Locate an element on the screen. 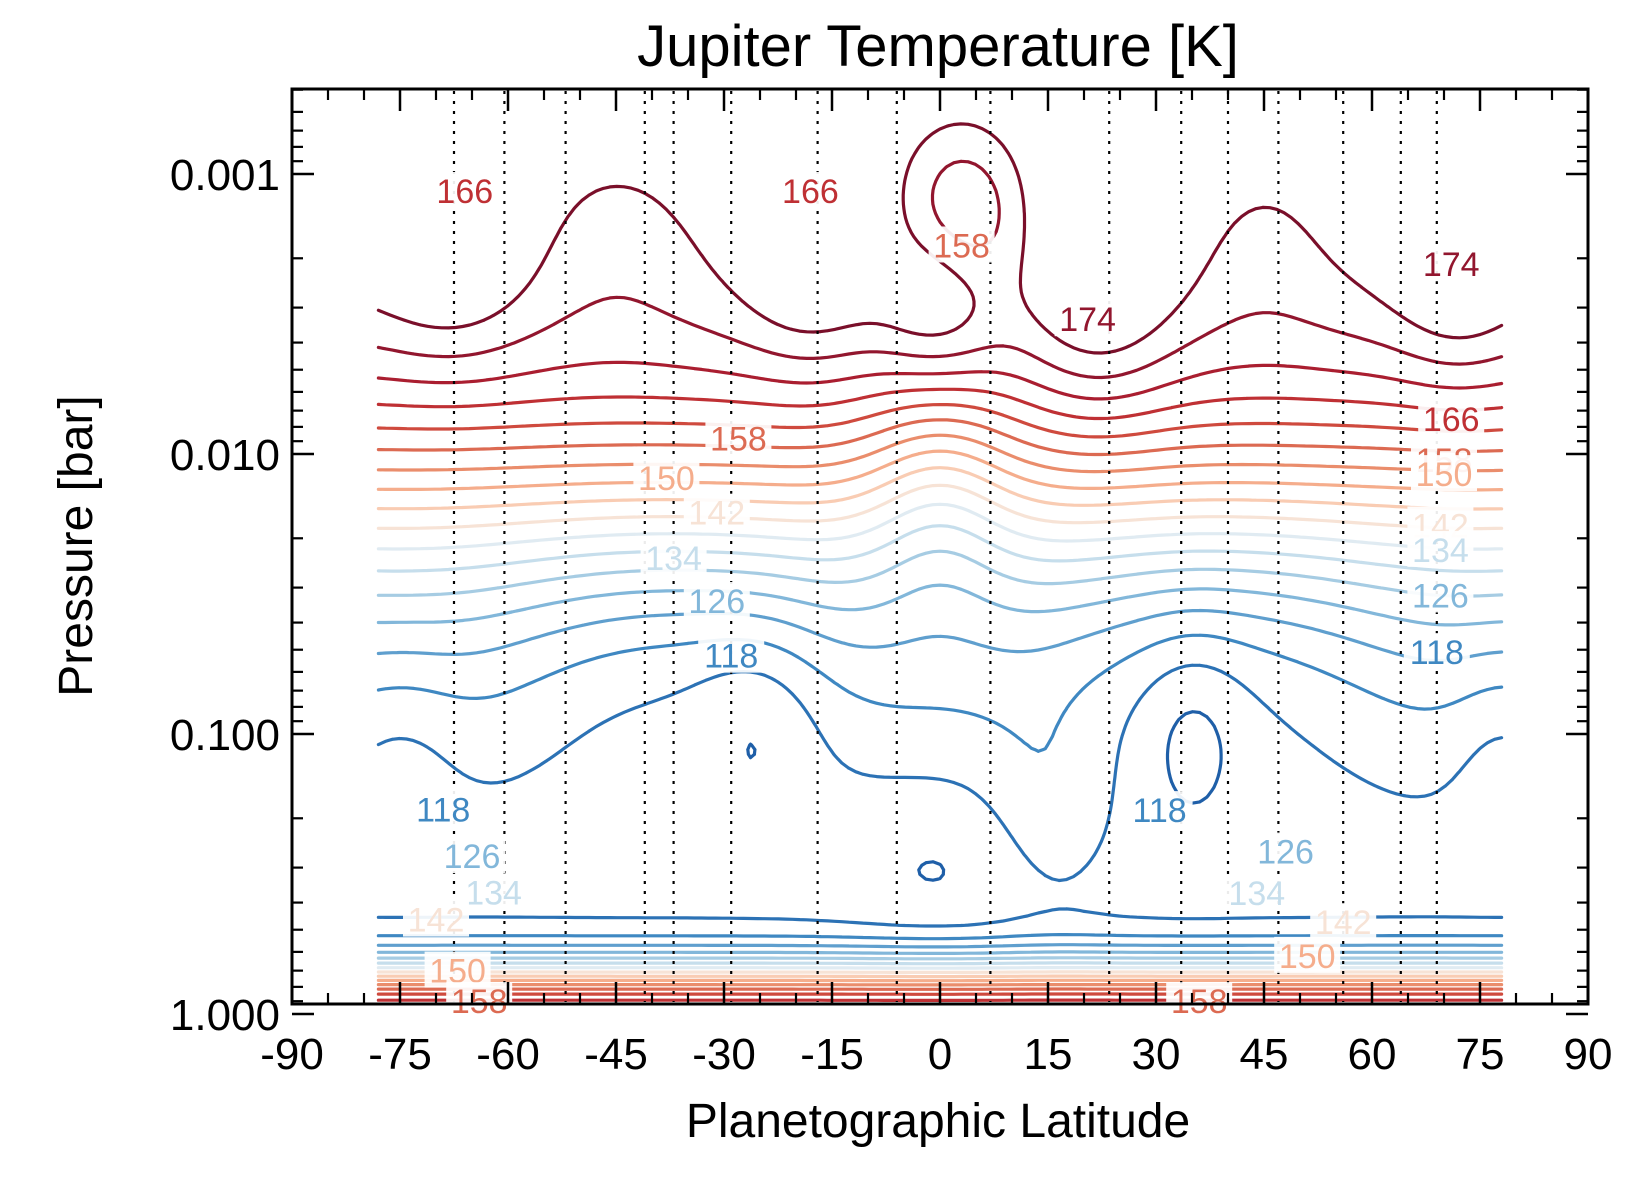 This screenshot has width=1650, height=1179. x-tick-label: 60 is located at coordinates (1372, 1054).